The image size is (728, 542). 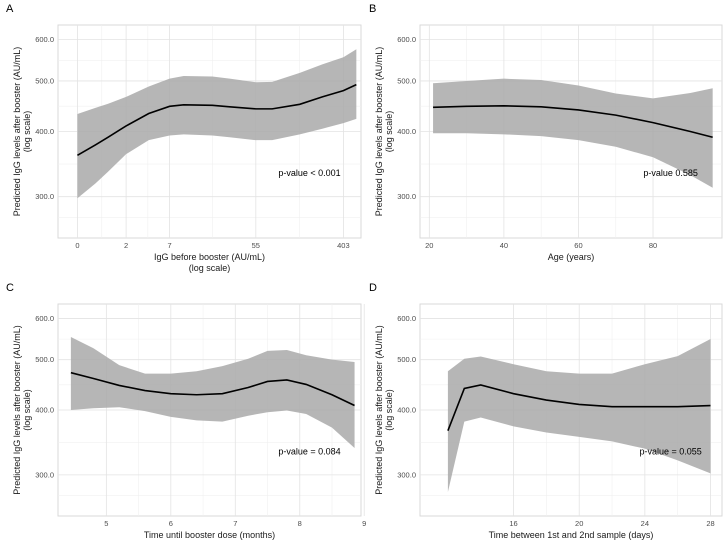 I want to click on x-tick-label: 55, so click(x=256, y=245).